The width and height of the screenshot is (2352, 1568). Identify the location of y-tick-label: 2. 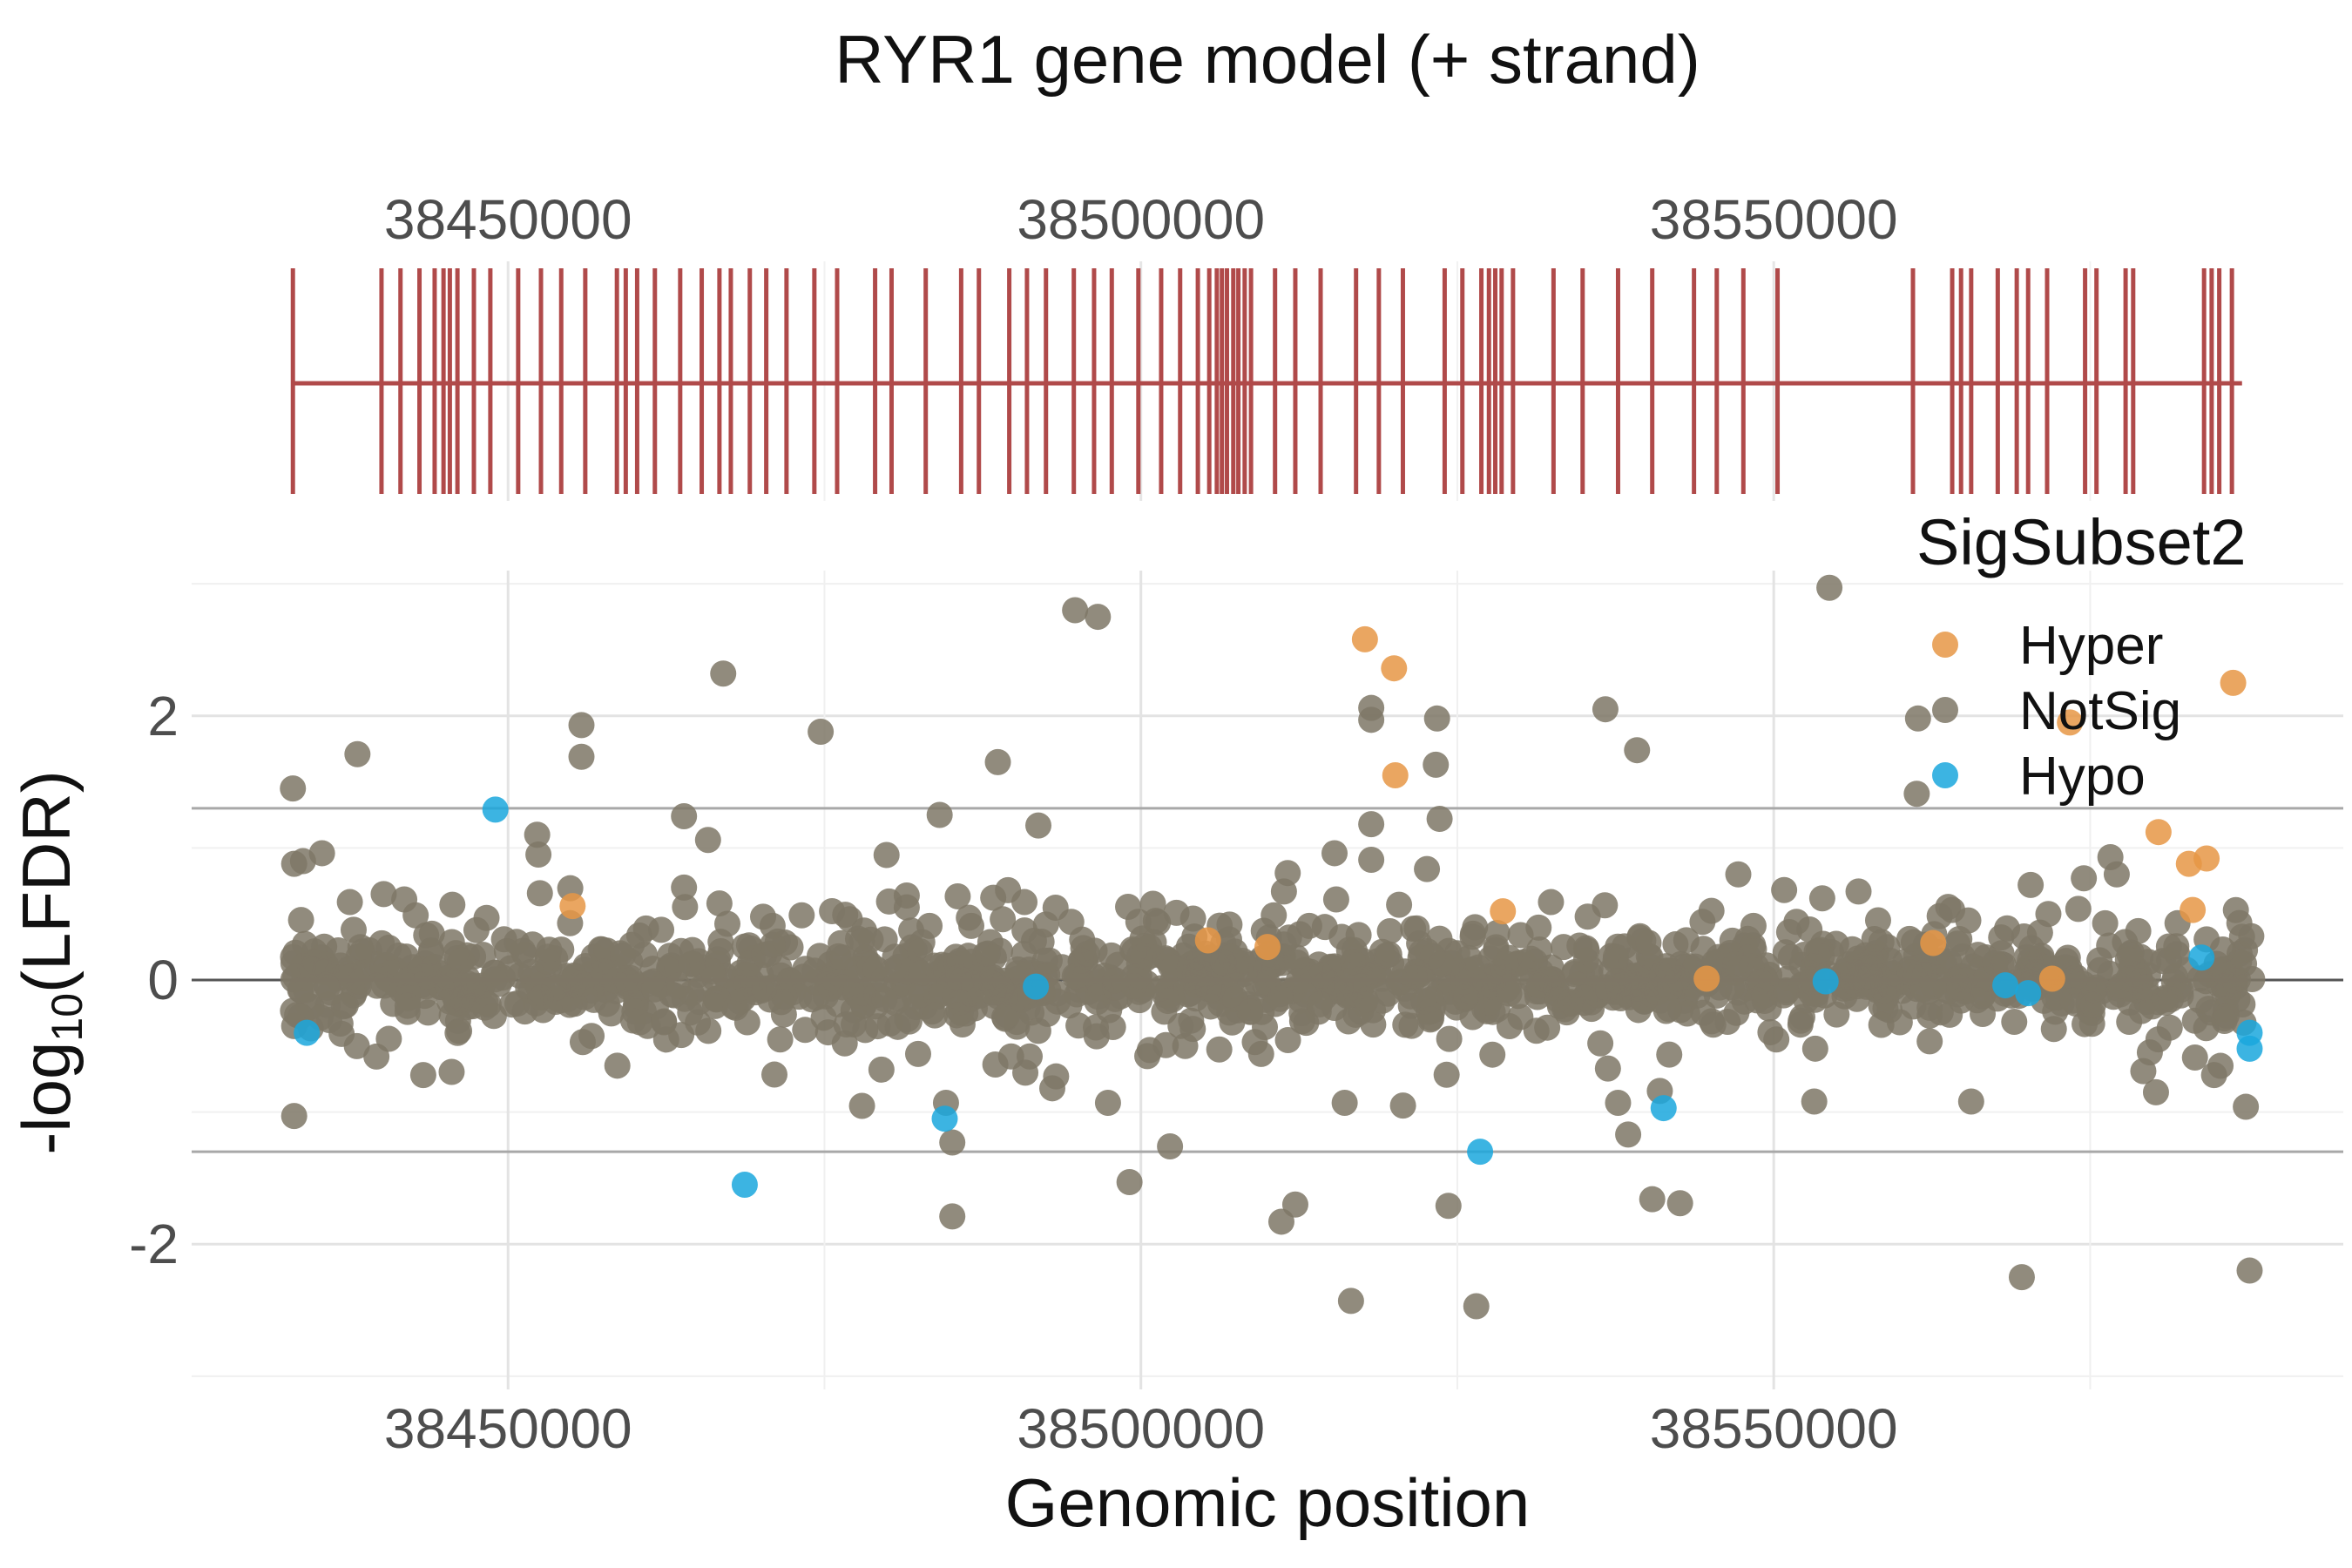
(163, 716).